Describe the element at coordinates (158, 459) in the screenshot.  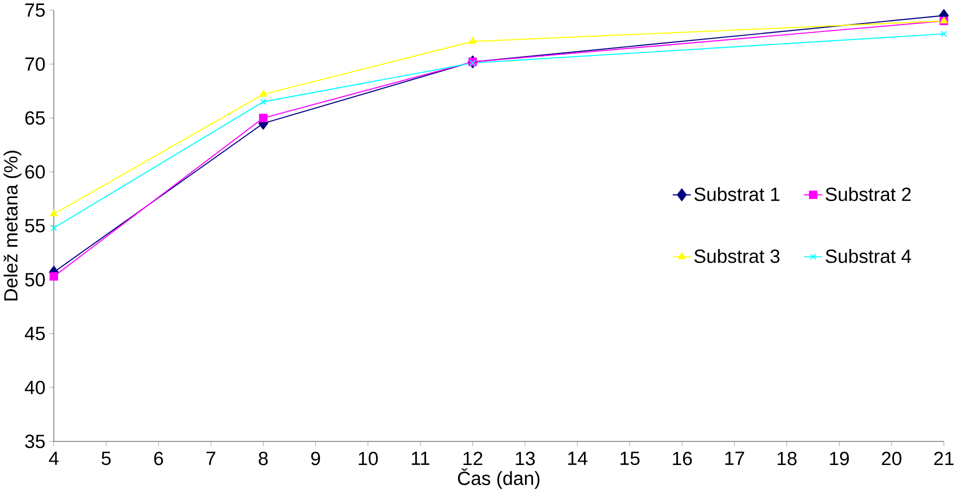
I see `x-tick-label: 6` at that location.